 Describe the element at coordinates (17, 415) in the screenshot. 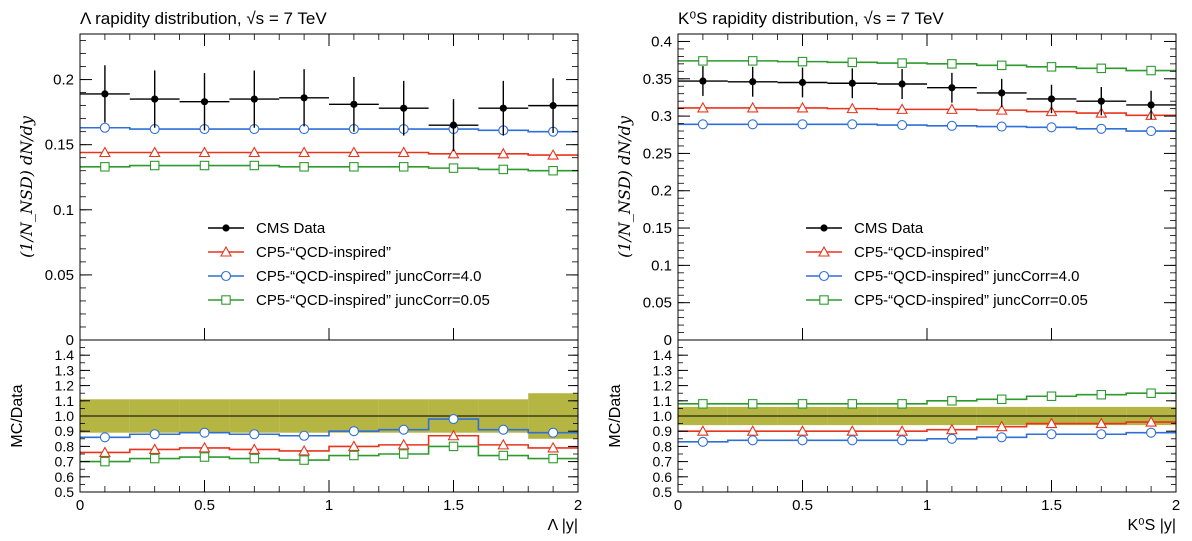

I see `ratio-axis-label: MC/Data` at that location.